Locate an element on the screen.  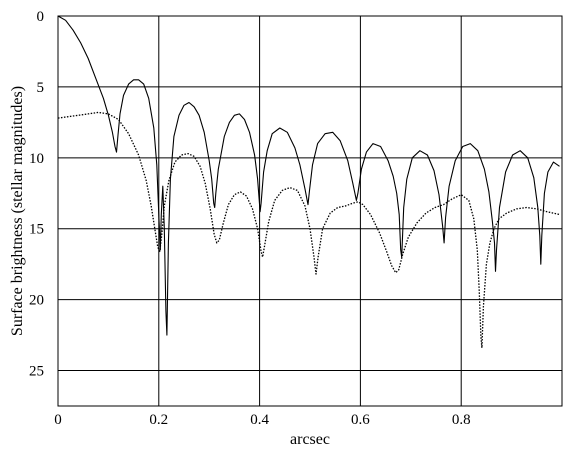
y-tick-label: 5 is located at coordinates (41, 88).